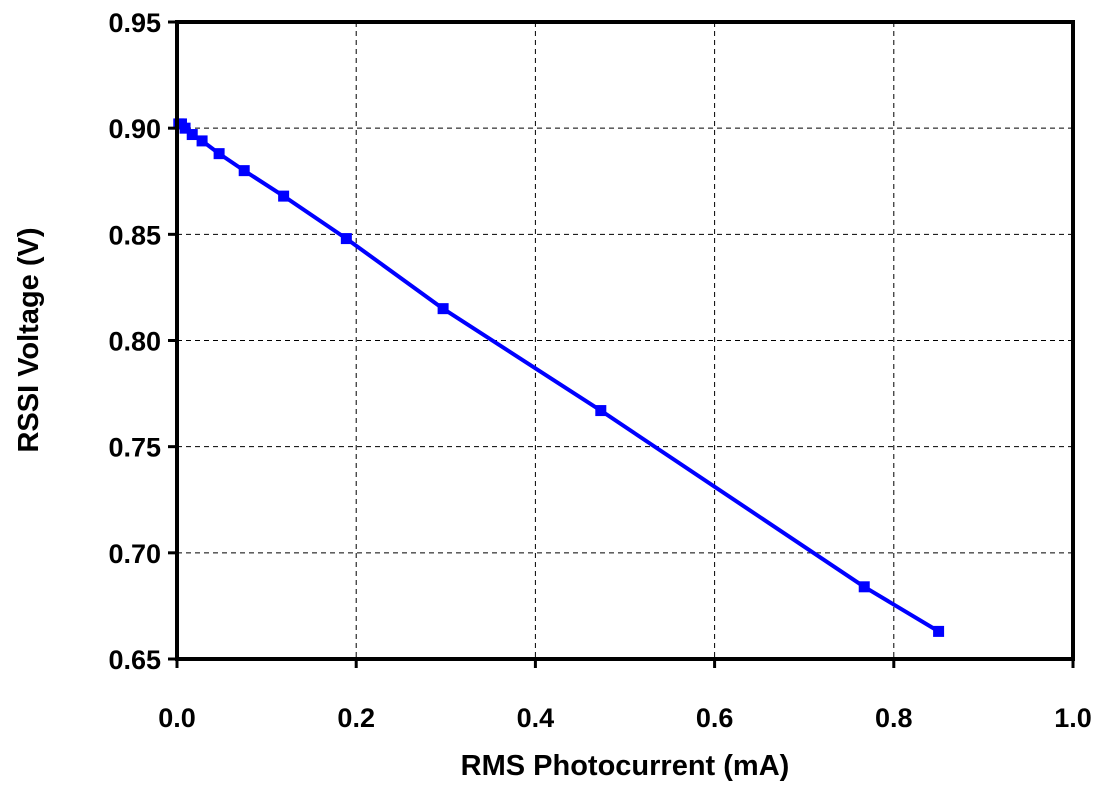 Image resolution: width=1101 pixels, height=785 pixels. I want to click on y-tick-label: 0.95, so click(134, 23).